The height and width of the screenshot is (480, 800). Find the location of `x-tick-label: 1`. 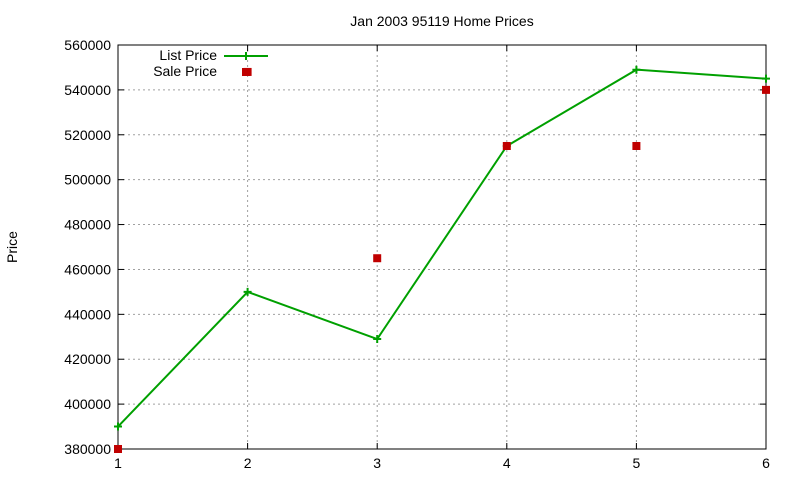

x-tick-label: 1 is located at coordinates (118, 463).